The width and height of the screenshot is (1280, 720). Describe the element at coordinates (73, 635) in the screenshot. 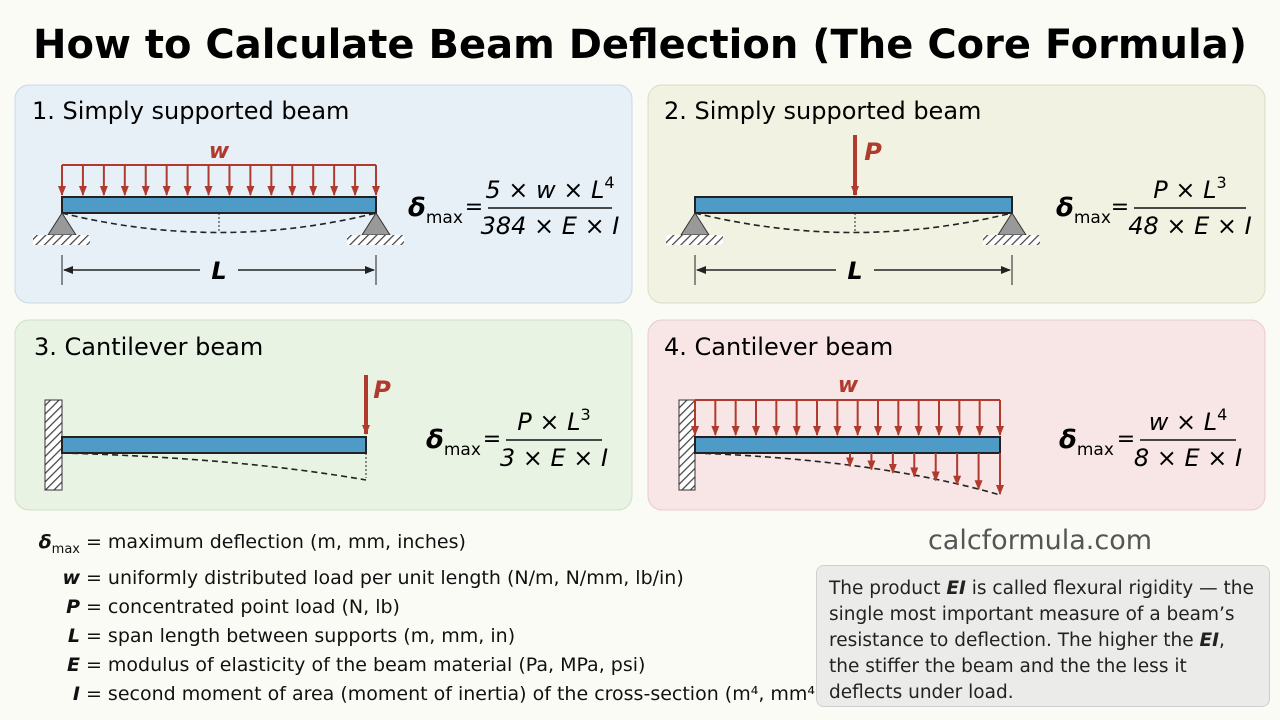

I see `symbol: L` at that location.